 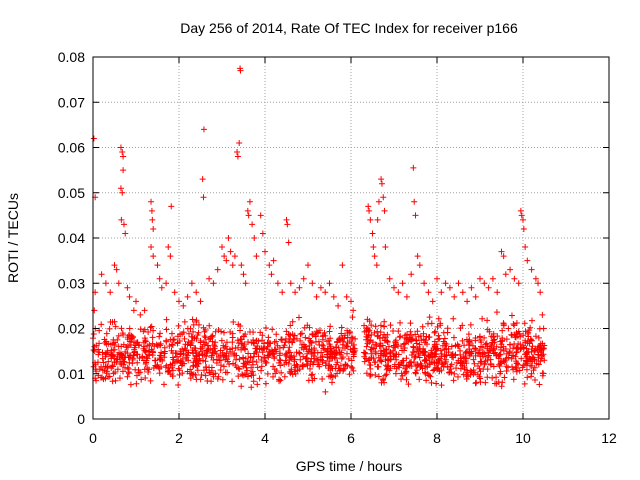 What do you see at coordinates (351, 438) in the screenshot?
I see `x-tick-label: 6` at bounding box center [351, 438].